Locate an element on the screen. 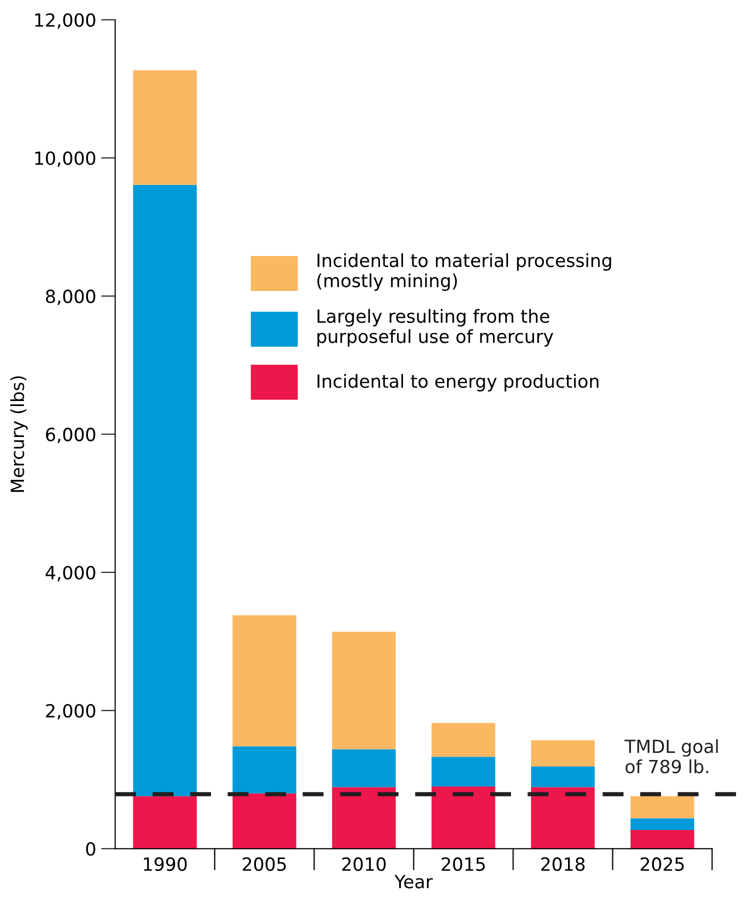 The height and width of the screenshot is (899, 748). y-tick-label: 6,000 is located at coordinates (71, 436).